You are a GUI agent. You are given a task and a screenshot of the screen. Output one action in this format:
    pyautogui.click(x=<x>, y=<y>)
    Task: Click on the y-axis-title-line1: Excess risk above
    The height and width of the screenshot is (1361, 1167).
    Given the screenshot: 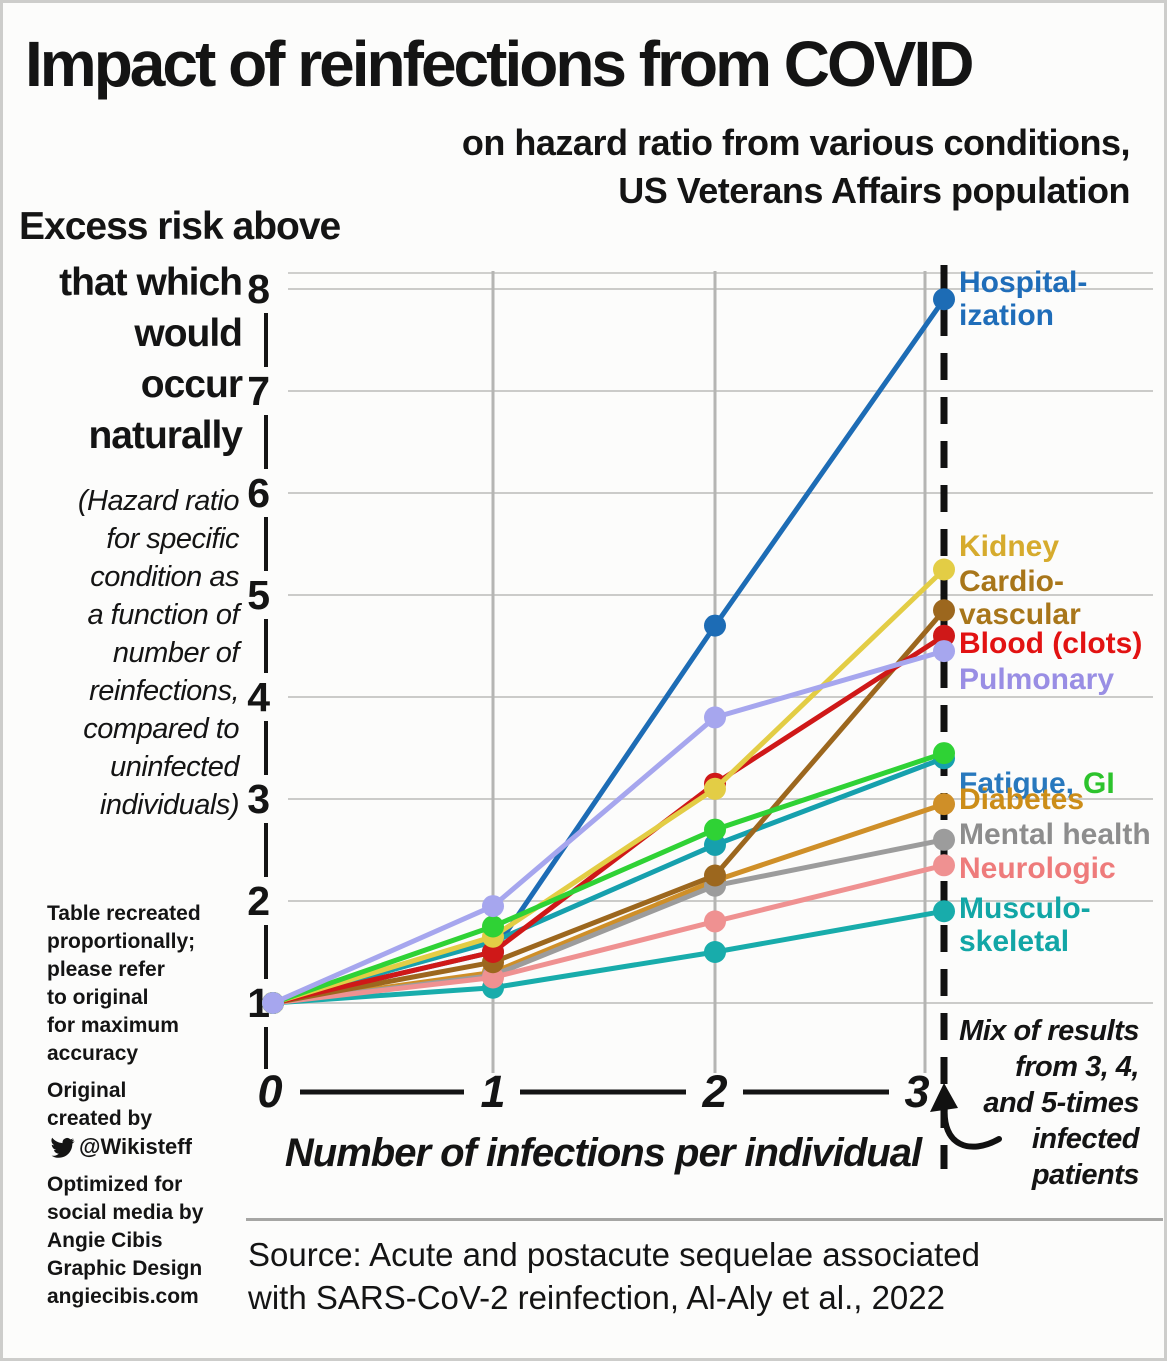 What is the action you would take?
    pyautogui.click(x=180, y=226)
    